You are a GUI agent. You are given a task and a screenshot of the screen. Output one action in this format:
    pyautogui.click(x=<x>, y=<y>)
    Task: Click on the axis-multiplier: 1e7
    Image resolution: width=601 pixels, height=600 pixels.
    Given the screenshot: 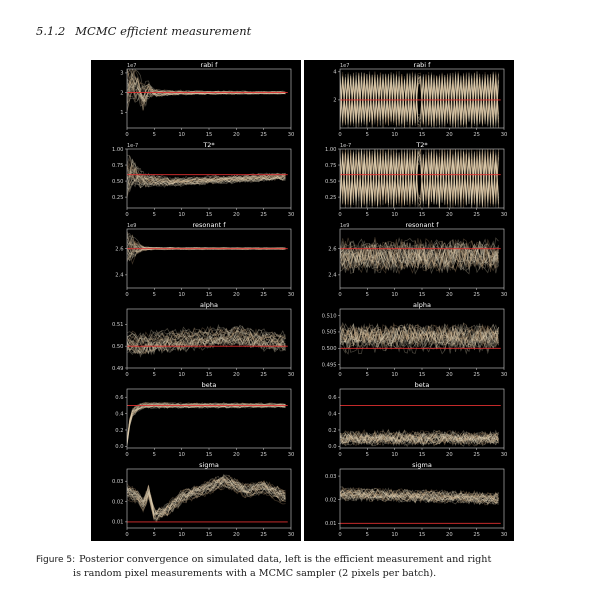 What is the action you would take?
    pyautogui.click(x=344, y=66)
    